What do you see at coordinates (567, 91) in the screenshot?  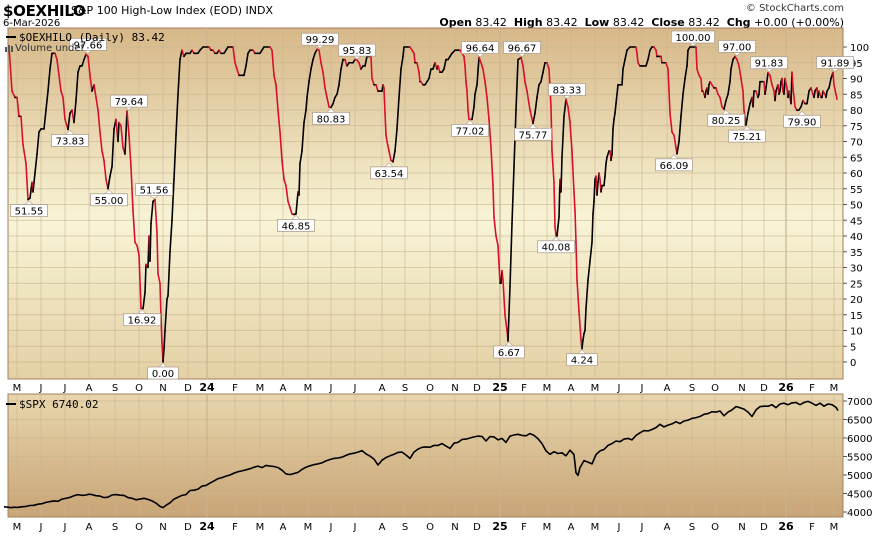 I see `svg-text: 83.33` at bounding box center [567, 91].